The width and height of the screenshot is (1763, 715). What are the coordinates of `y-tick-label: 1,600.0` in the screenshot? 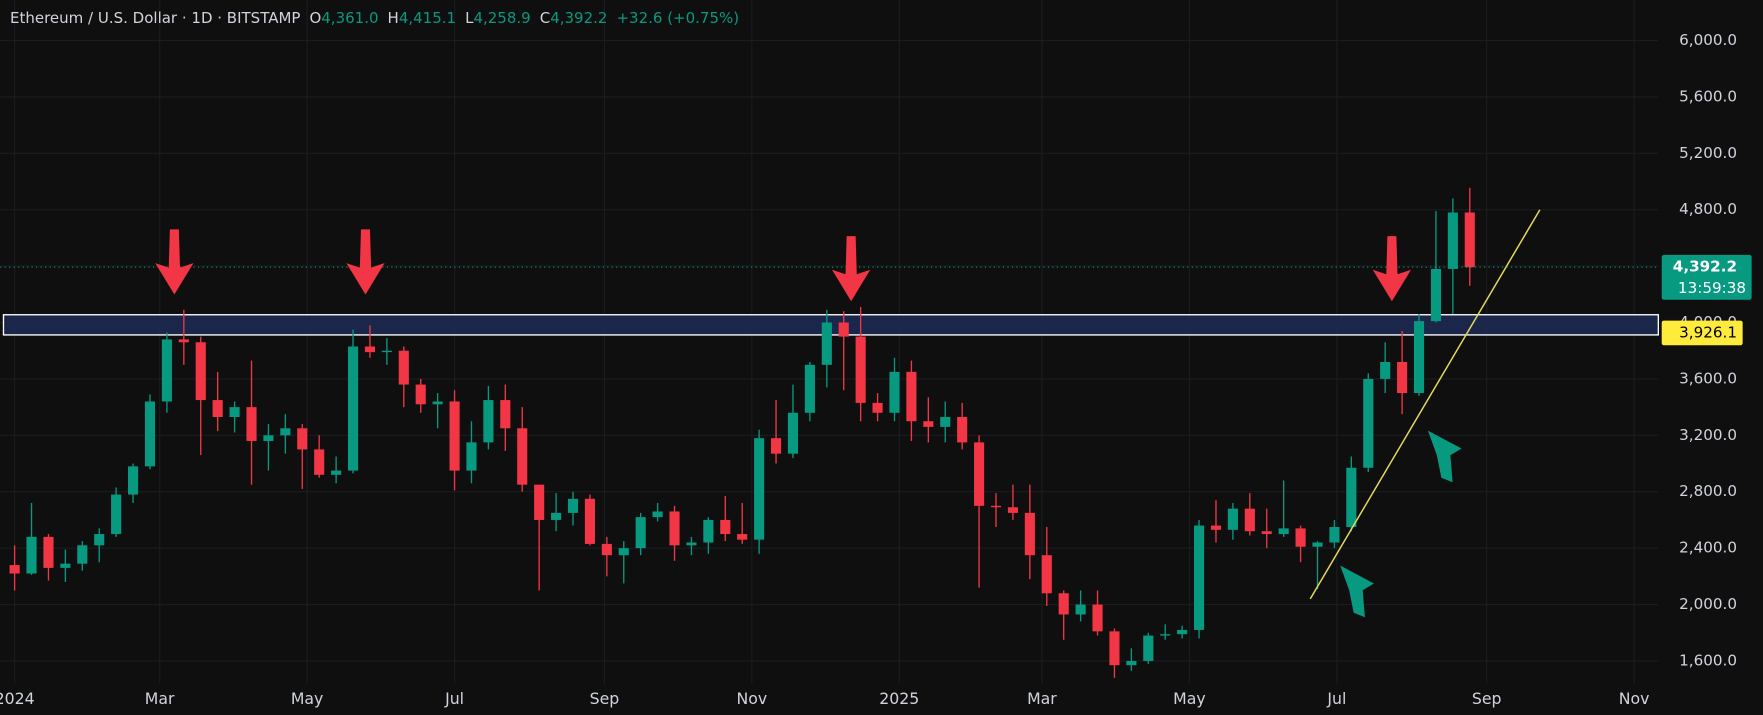 It's located at (1708, 660).